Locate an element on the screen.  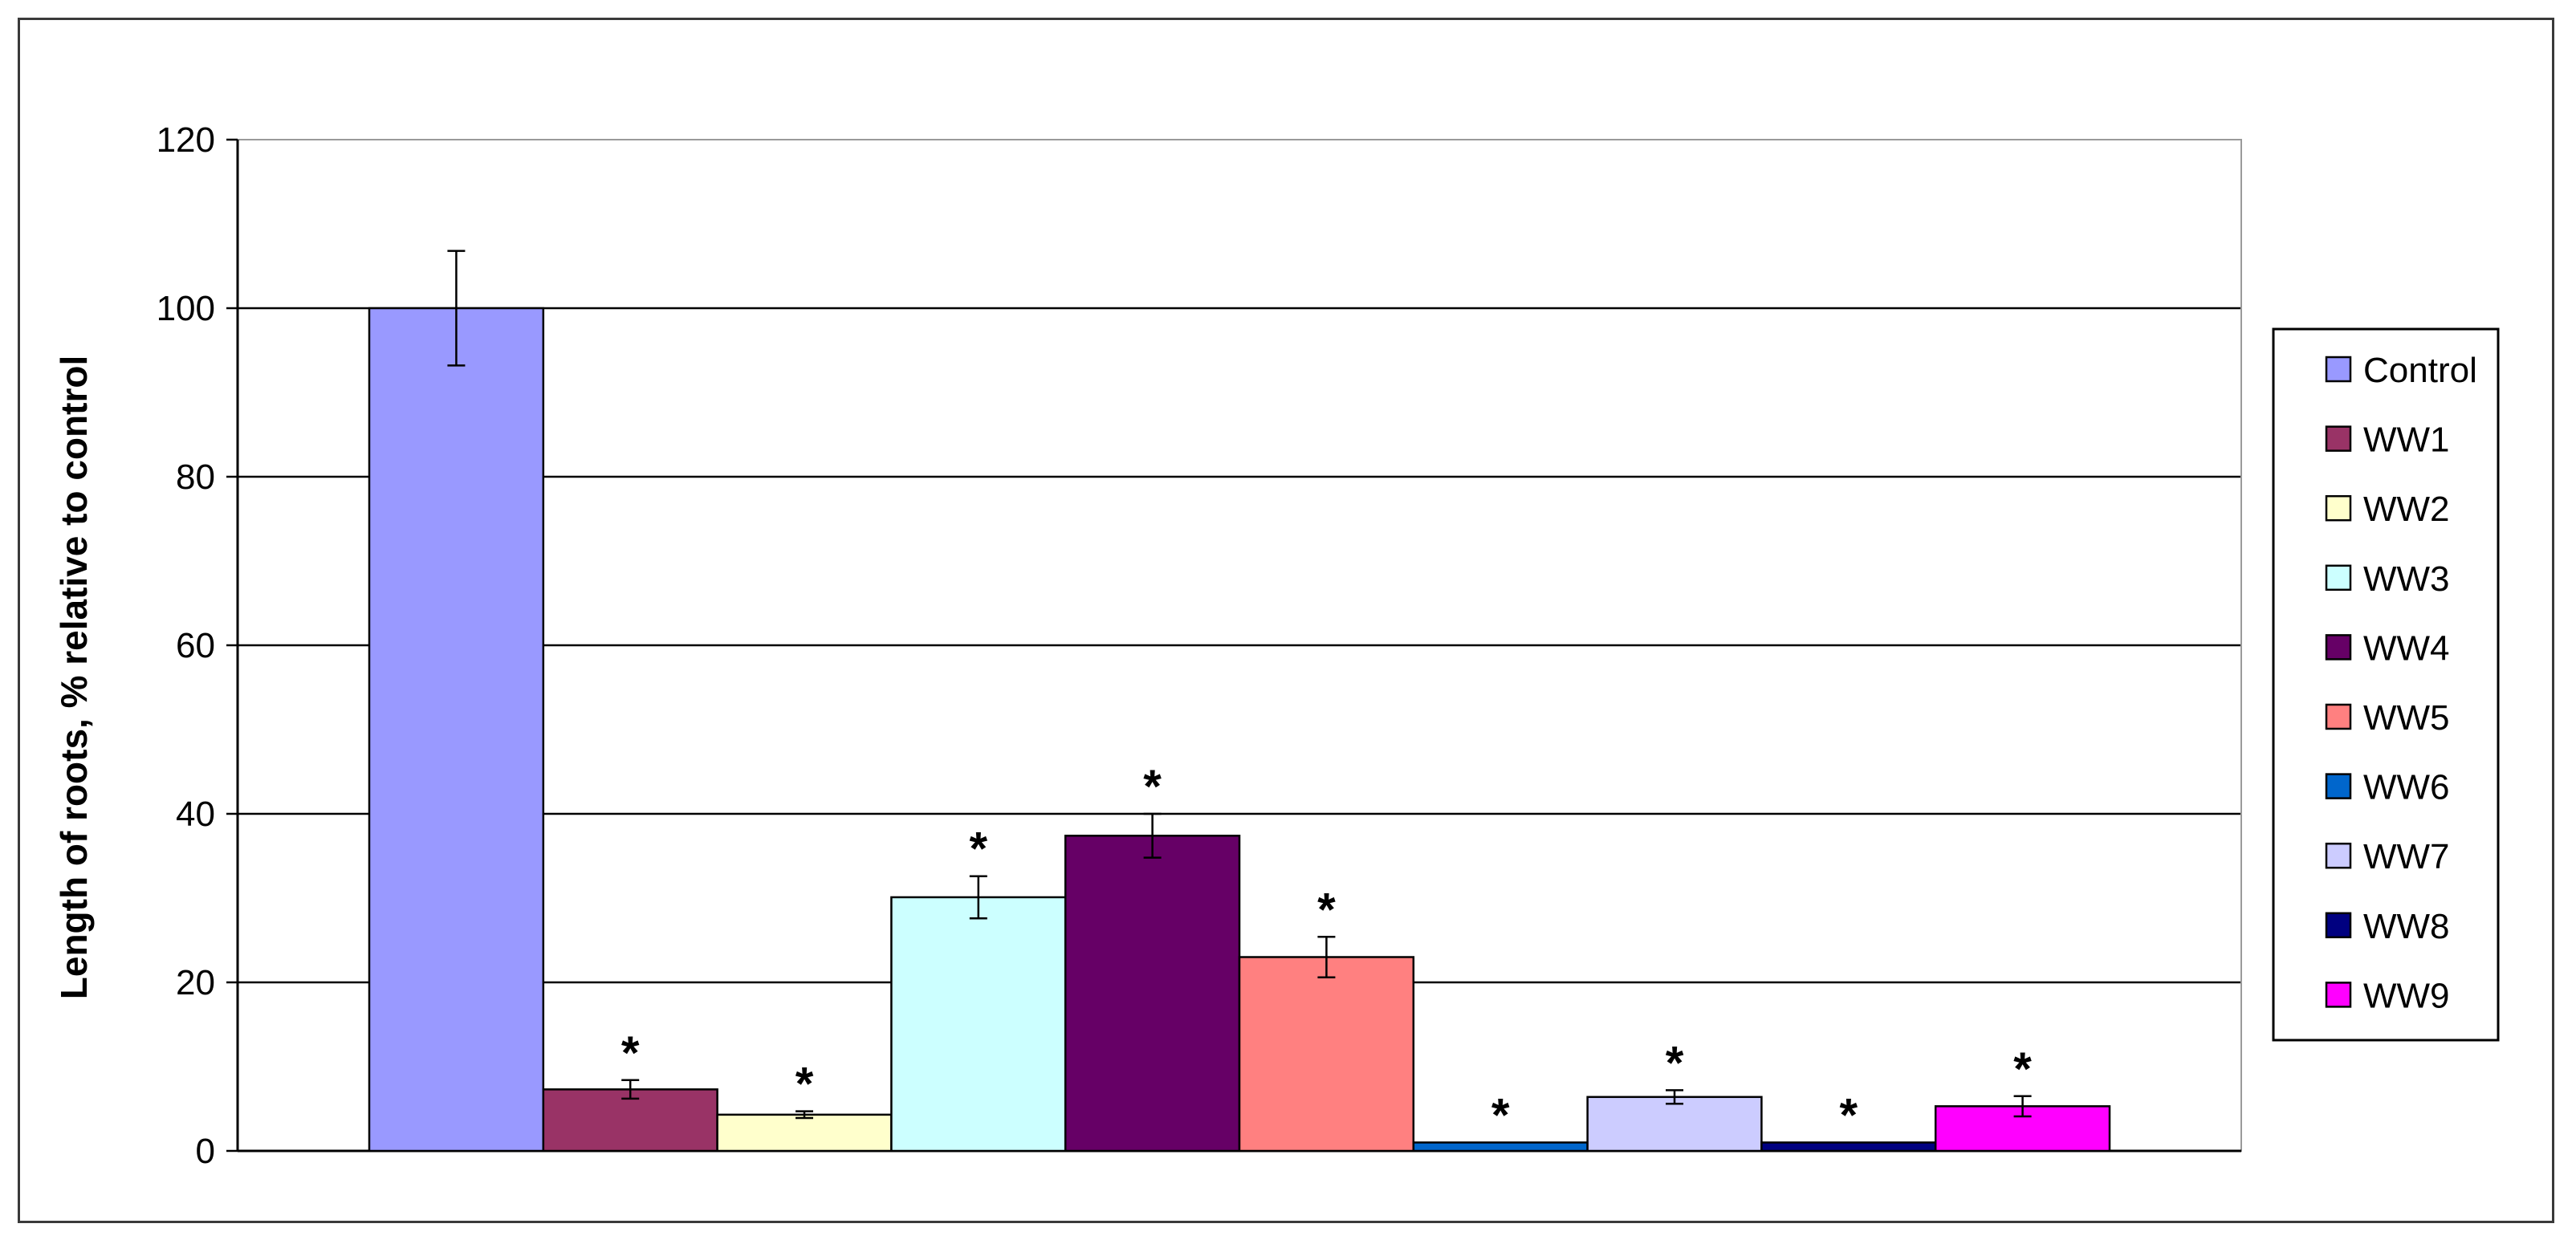
legend-label-ww9: WW9 is located at coordinates (2406, 996).